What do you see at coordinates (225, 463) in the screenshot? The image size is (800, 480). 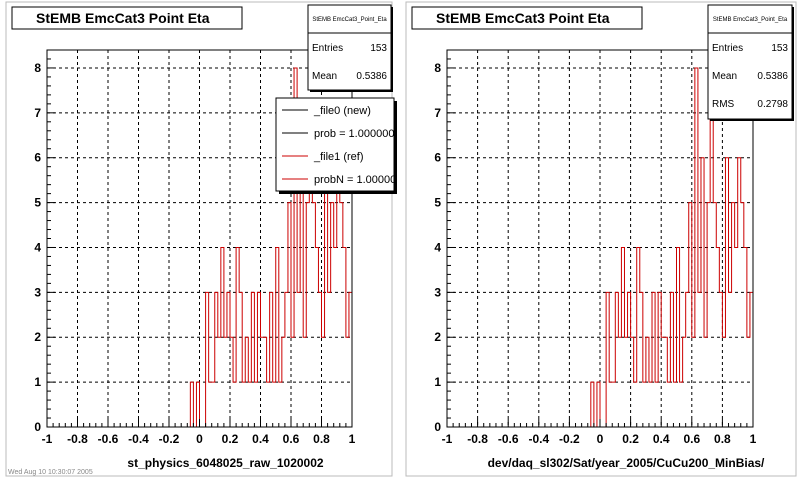 I see `x-axis-title: st_physics_6048025_raw_1020002` at bounding box center [225, 463].